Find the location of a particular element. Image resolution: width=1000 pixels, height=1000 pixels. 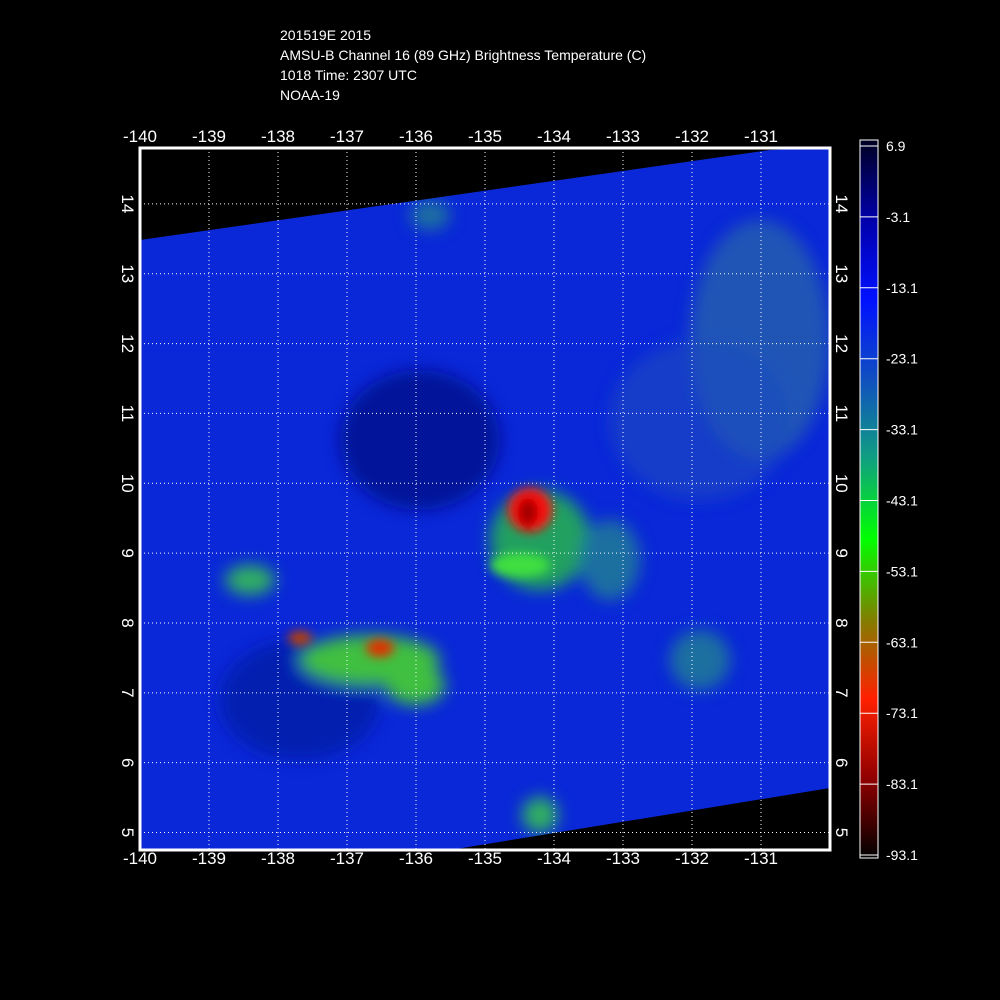

x-tick-label-top: -131 is located at coordinates (761, 136).